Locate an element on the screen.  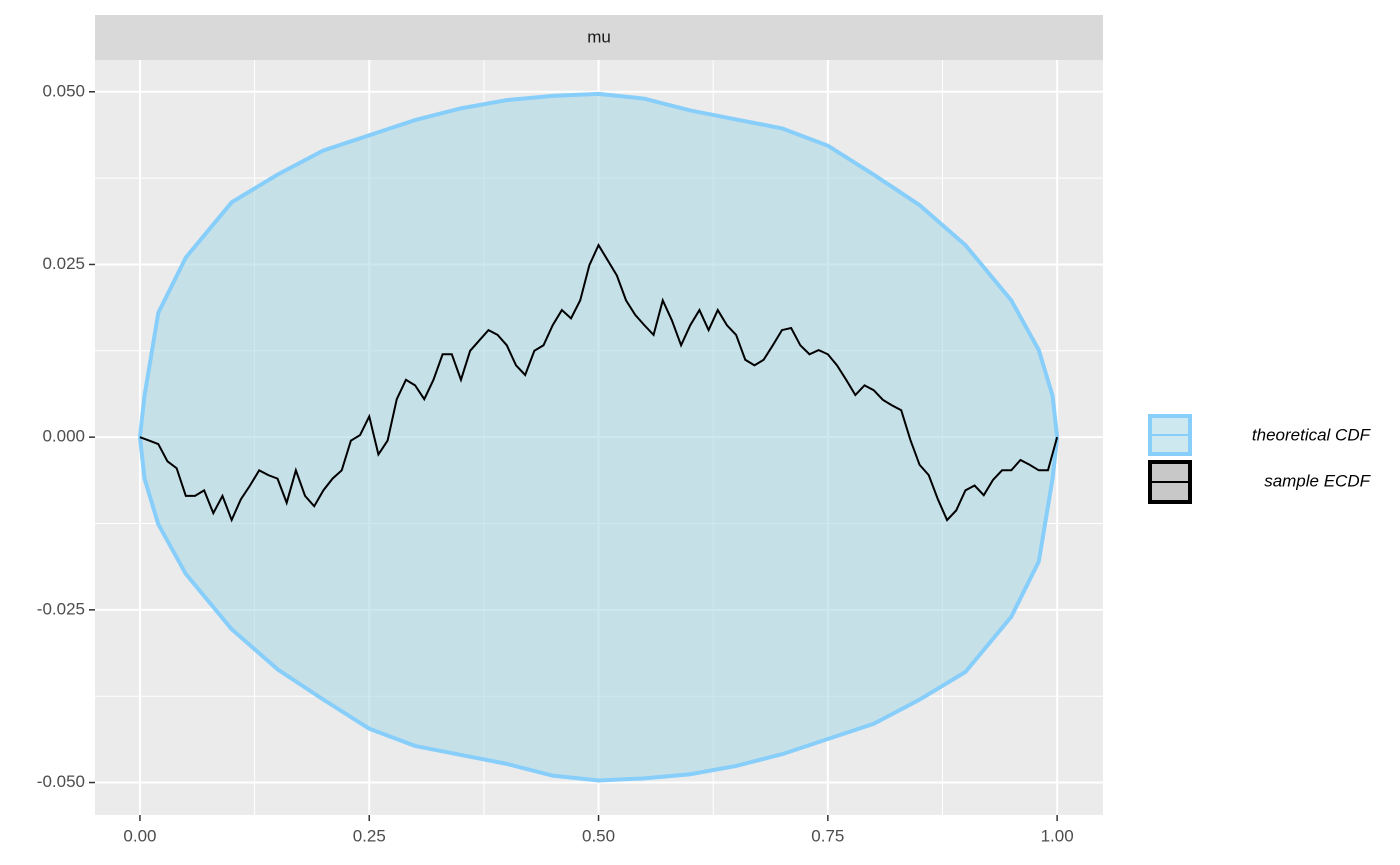
strip is located at coordinates (599, 37).